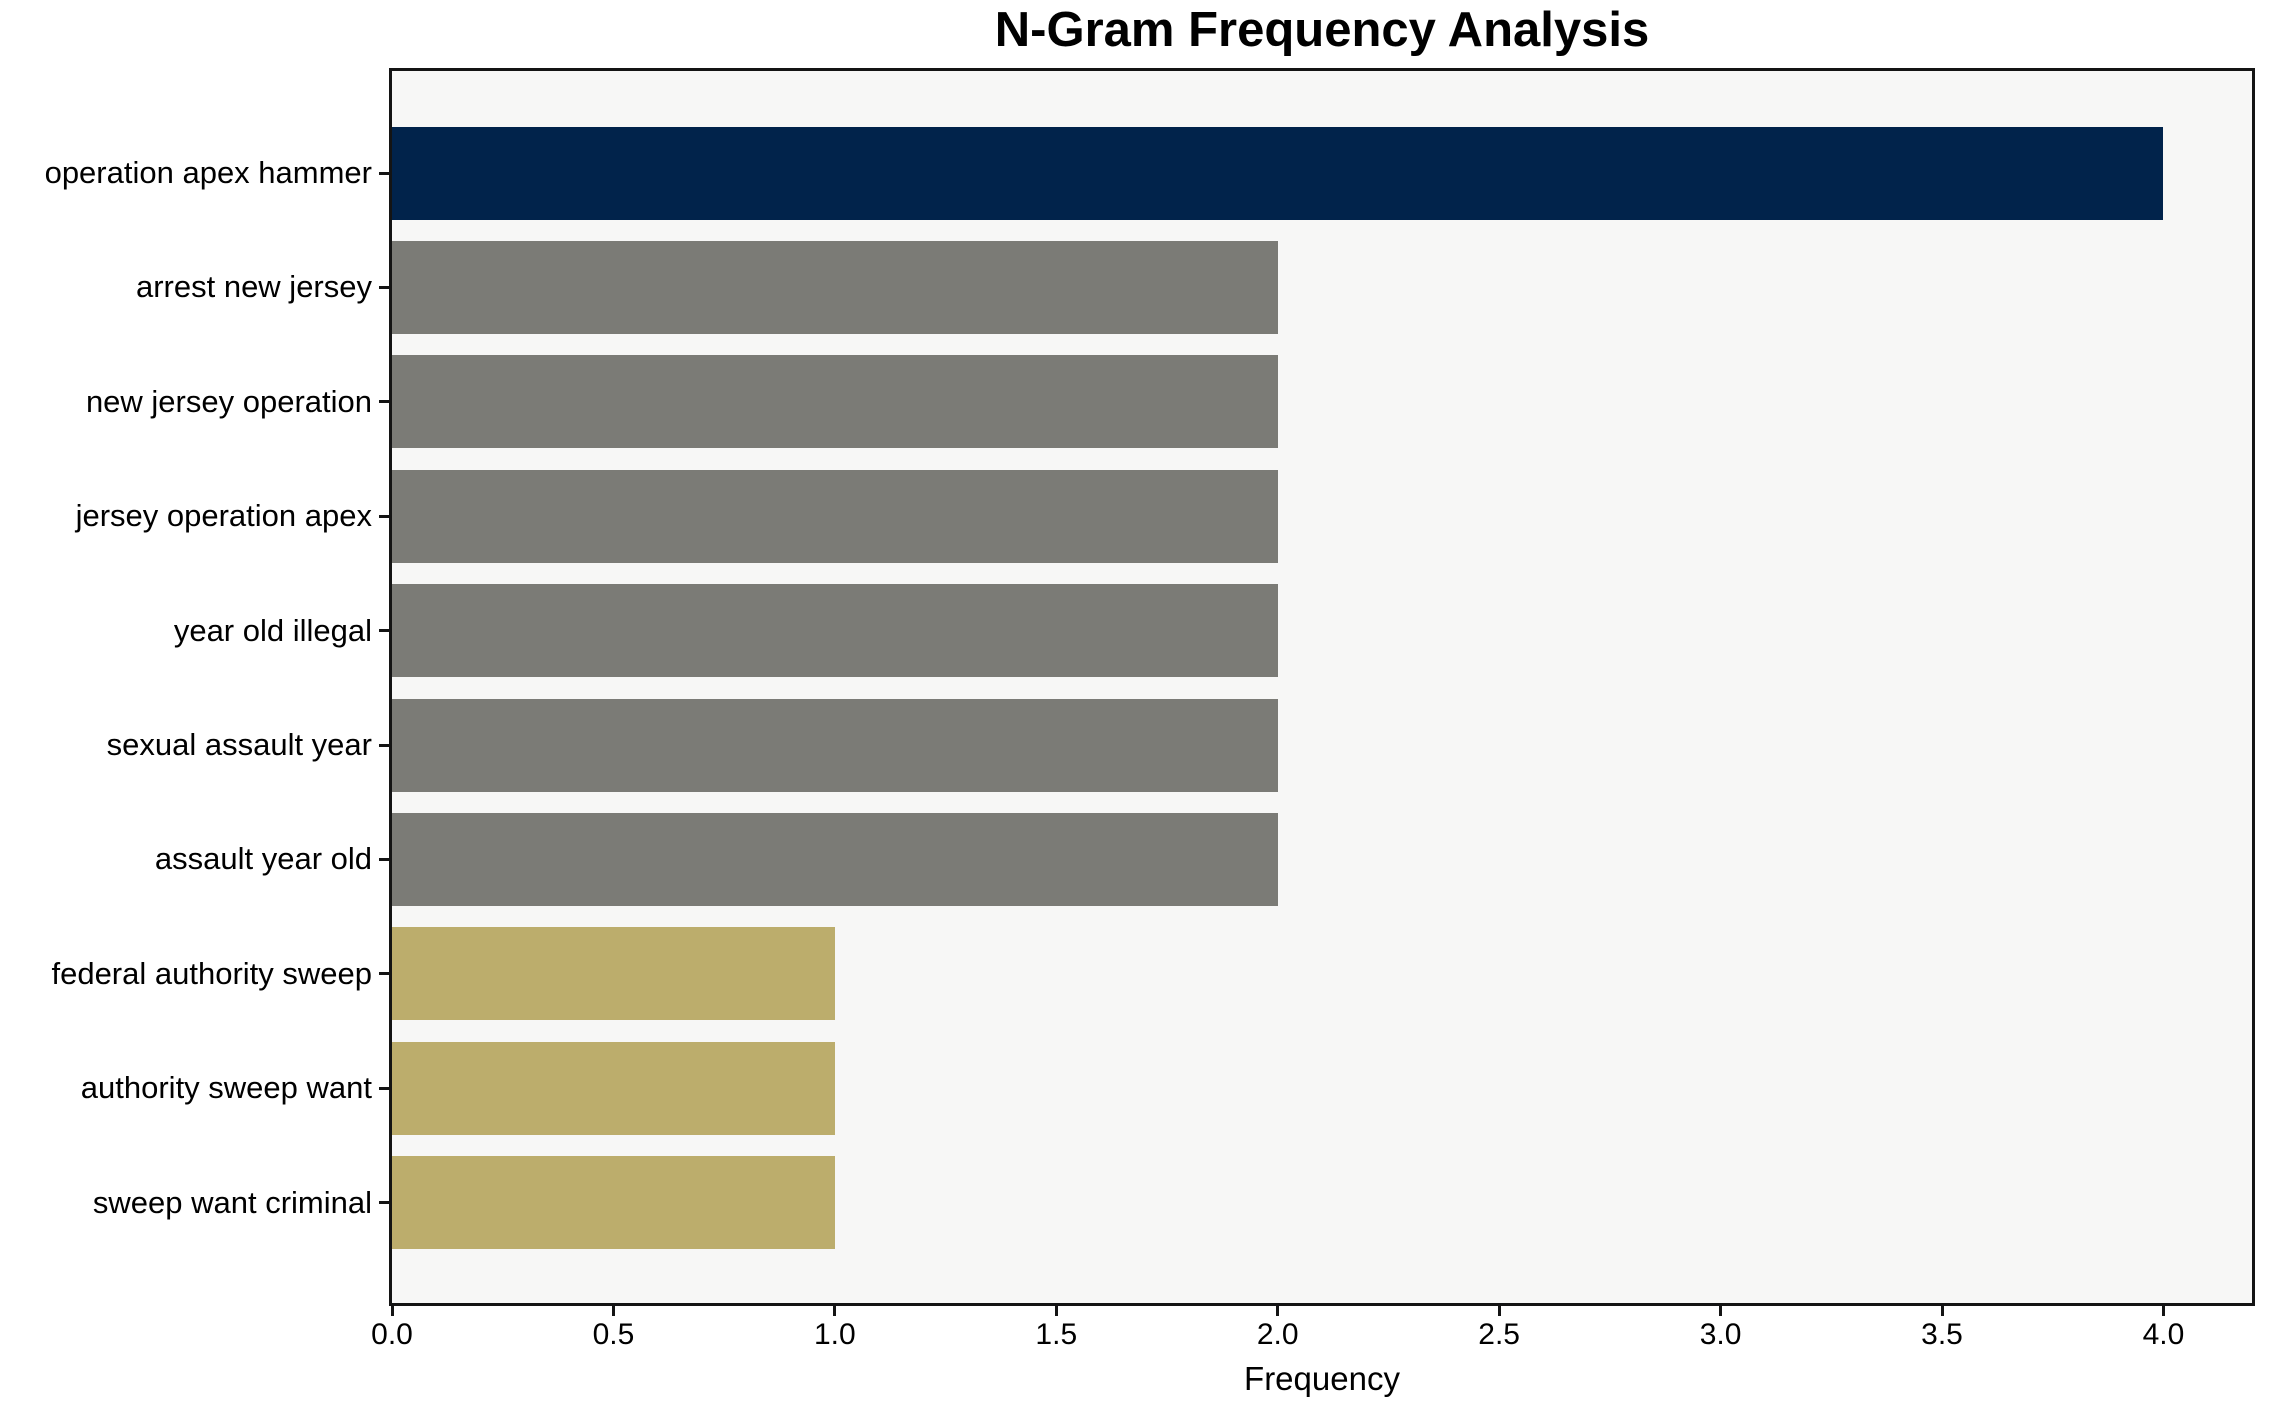  I want to click on y-tick-label: arrest new jersey, so click(253, 287).